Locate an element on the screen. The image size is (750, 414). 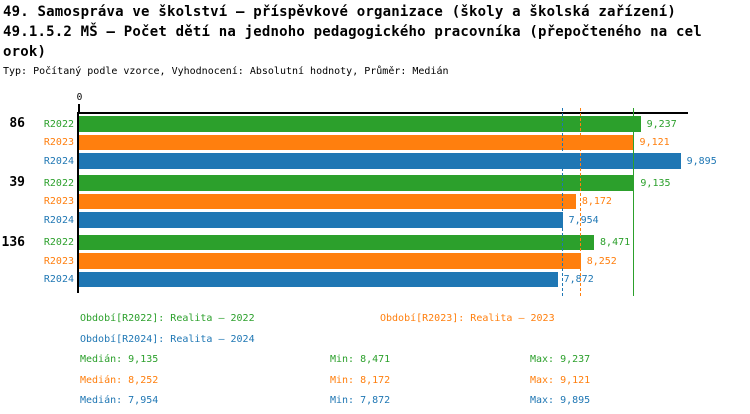
legend-max-r2023: Max: 9,121 is located at coordinates (560, 380).